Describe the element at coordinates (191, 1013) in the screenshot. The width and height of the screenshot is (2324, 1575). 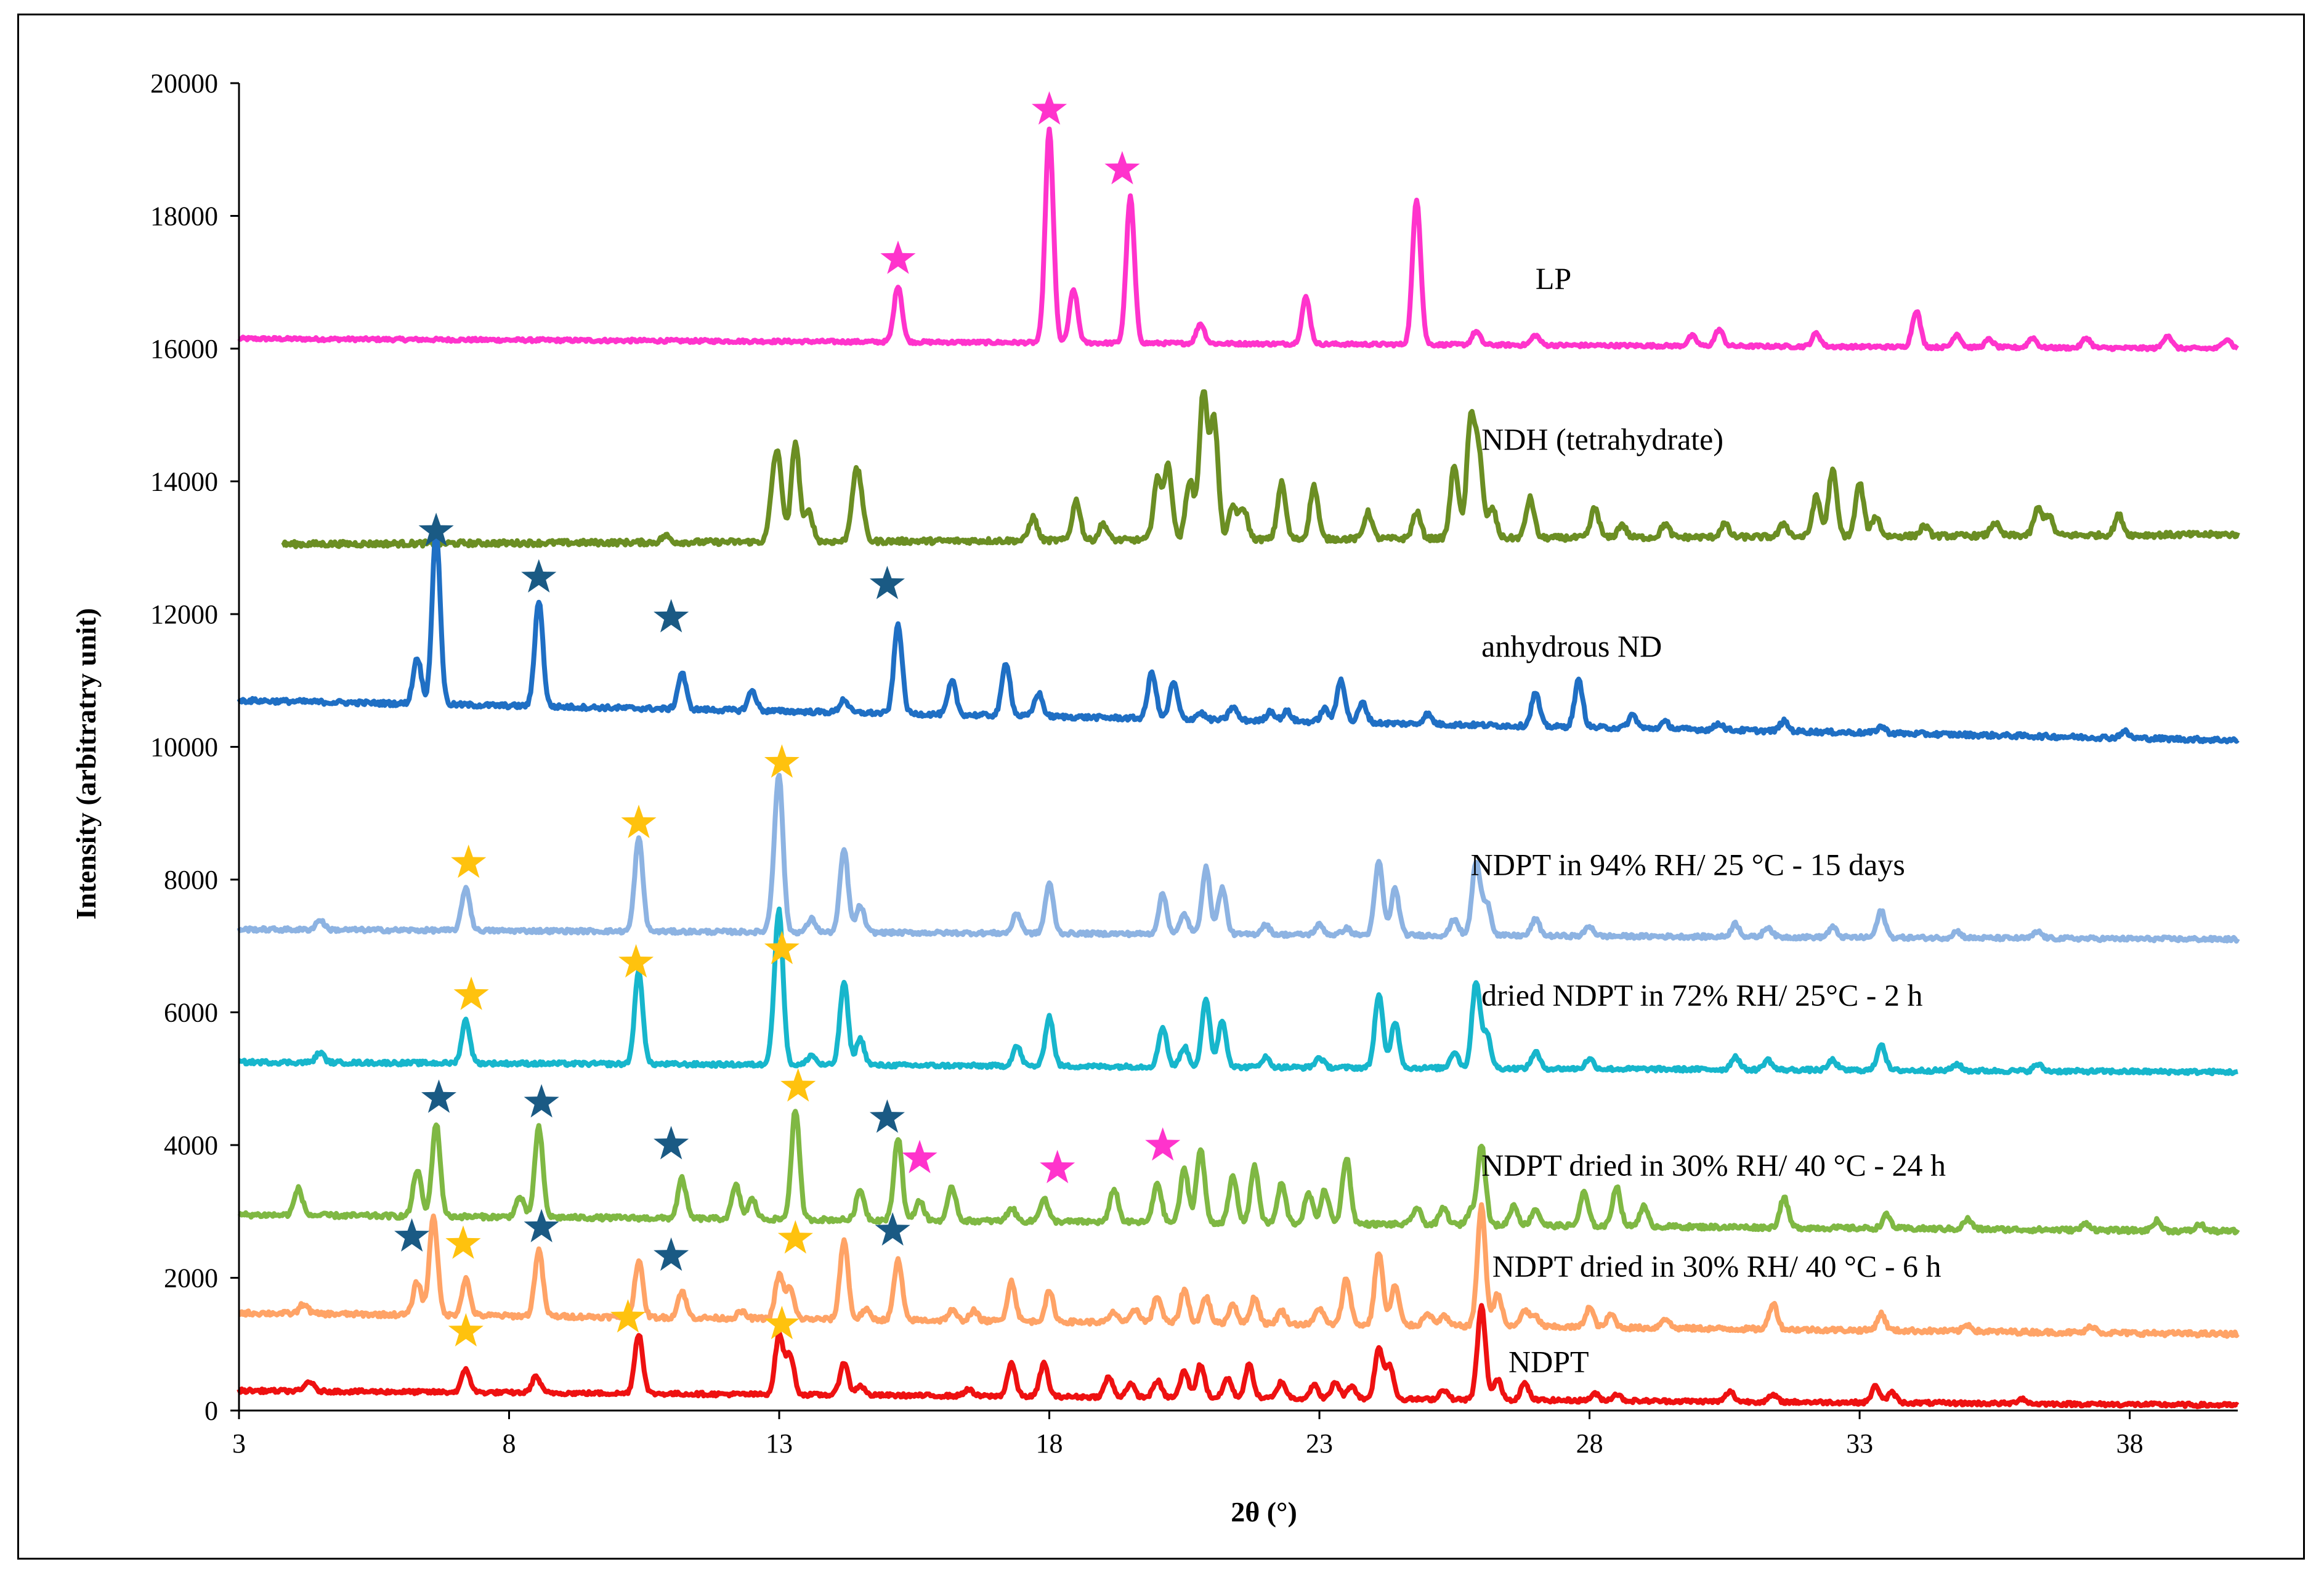
I see `y-tick-label: 6000` at that location.